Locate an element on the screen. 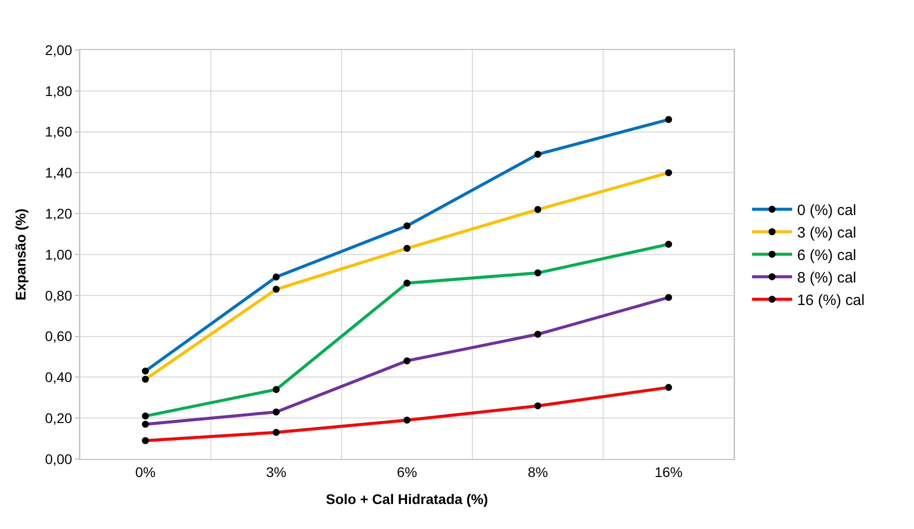 This screenshot has width=914, height=529. y-tick-label: 1,40 is located at coordinates (58, 172).